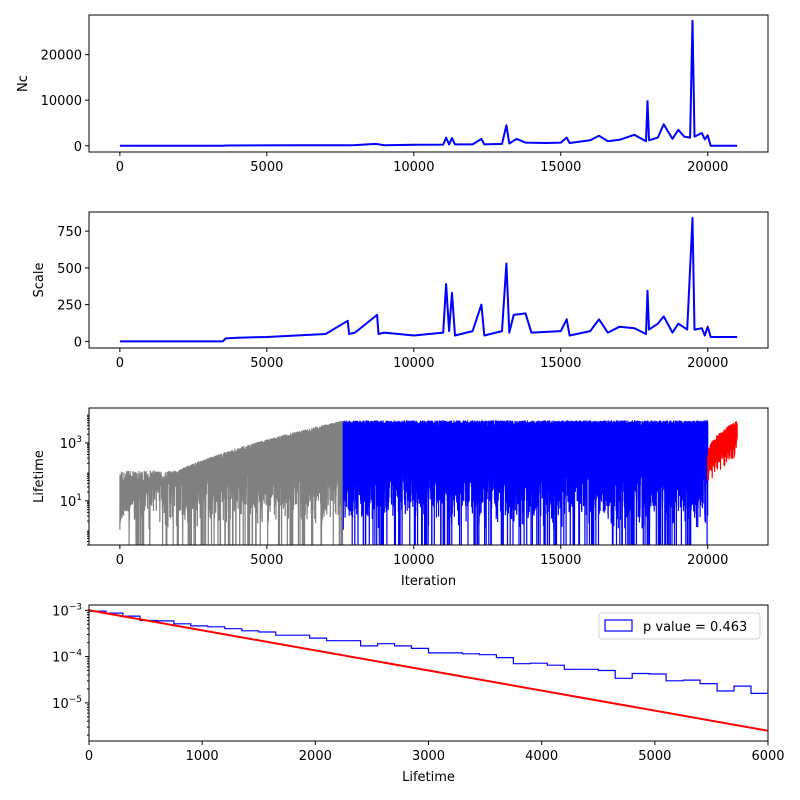 The height and width of the screenshot is (800, 800). I want to click on legend-box, so click(679, 626).